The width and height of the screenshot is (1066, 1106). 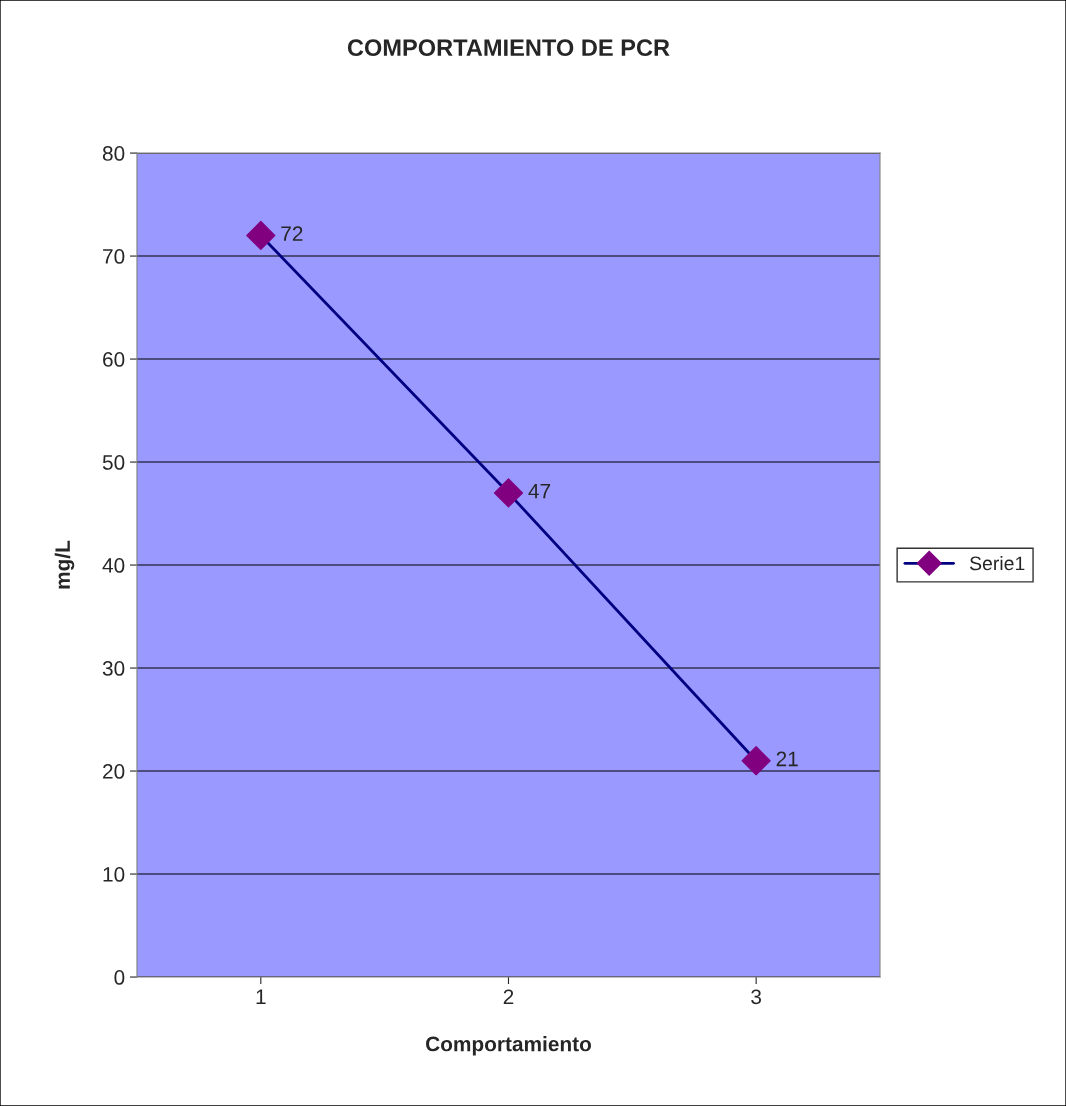 What do you see at coordinates (508, 48) in the screenshot?
I see `chart-title: COMPORTAMIENTO DE PCR` at bounding box center [508, 48].